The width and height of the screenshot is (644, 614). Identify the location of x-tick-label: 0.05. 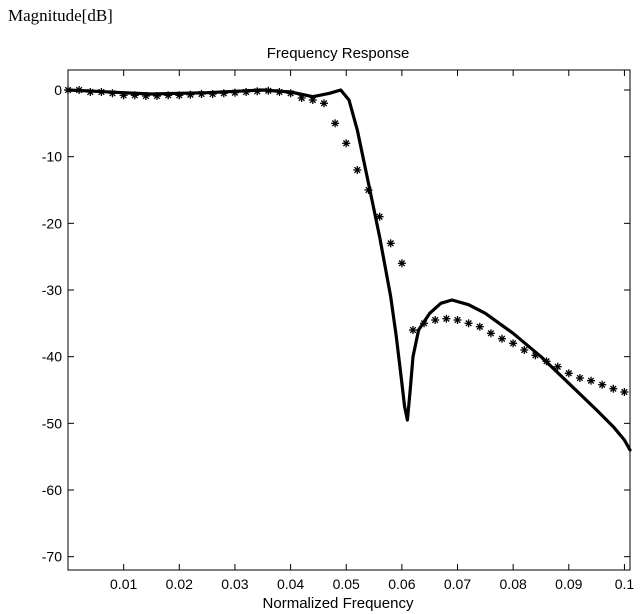
(346, 584).